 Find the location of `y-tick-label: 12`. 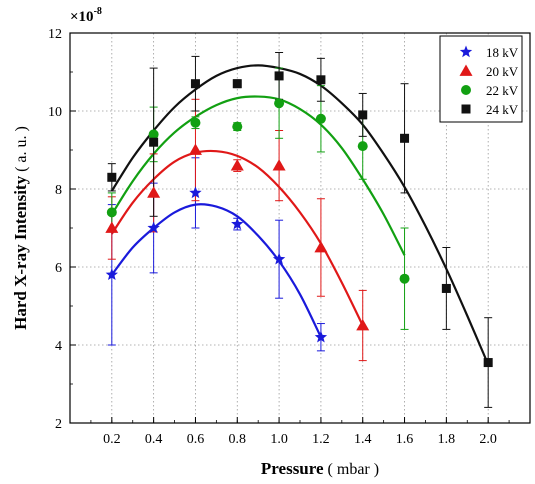

y-tick-label: 12 is located at coordinates (55, 34).